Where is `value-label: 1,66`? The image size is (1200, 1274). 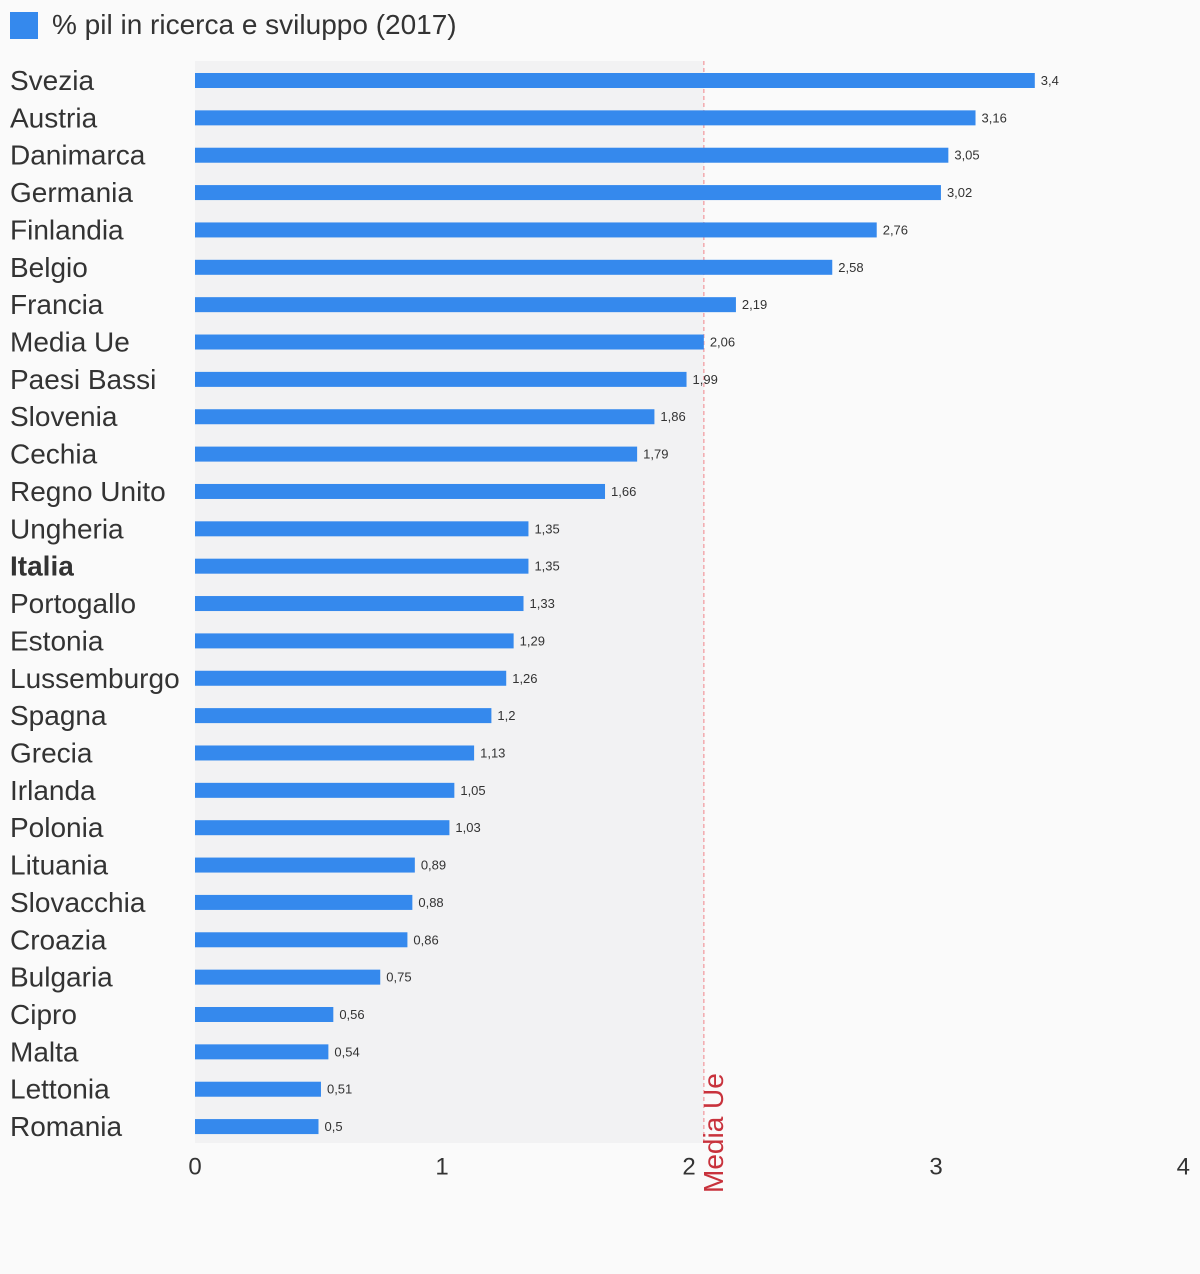 value-label: 1,66 is located at coordinates (623, 491).